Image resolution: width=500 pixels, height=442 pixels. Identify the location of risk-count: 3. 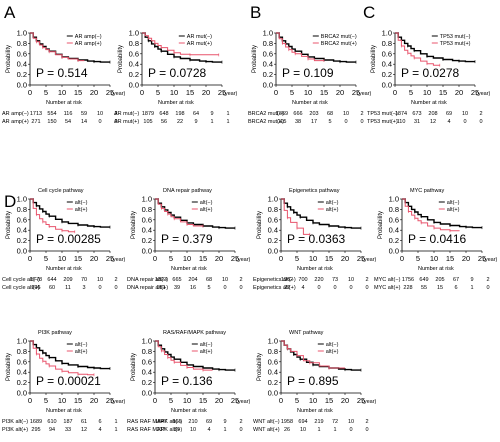
(83, 288).